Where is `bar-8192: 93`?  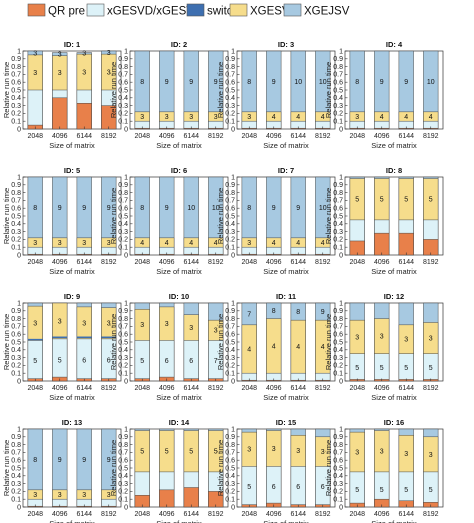
bar-8192: 93 is located at coordinates (109, 468).